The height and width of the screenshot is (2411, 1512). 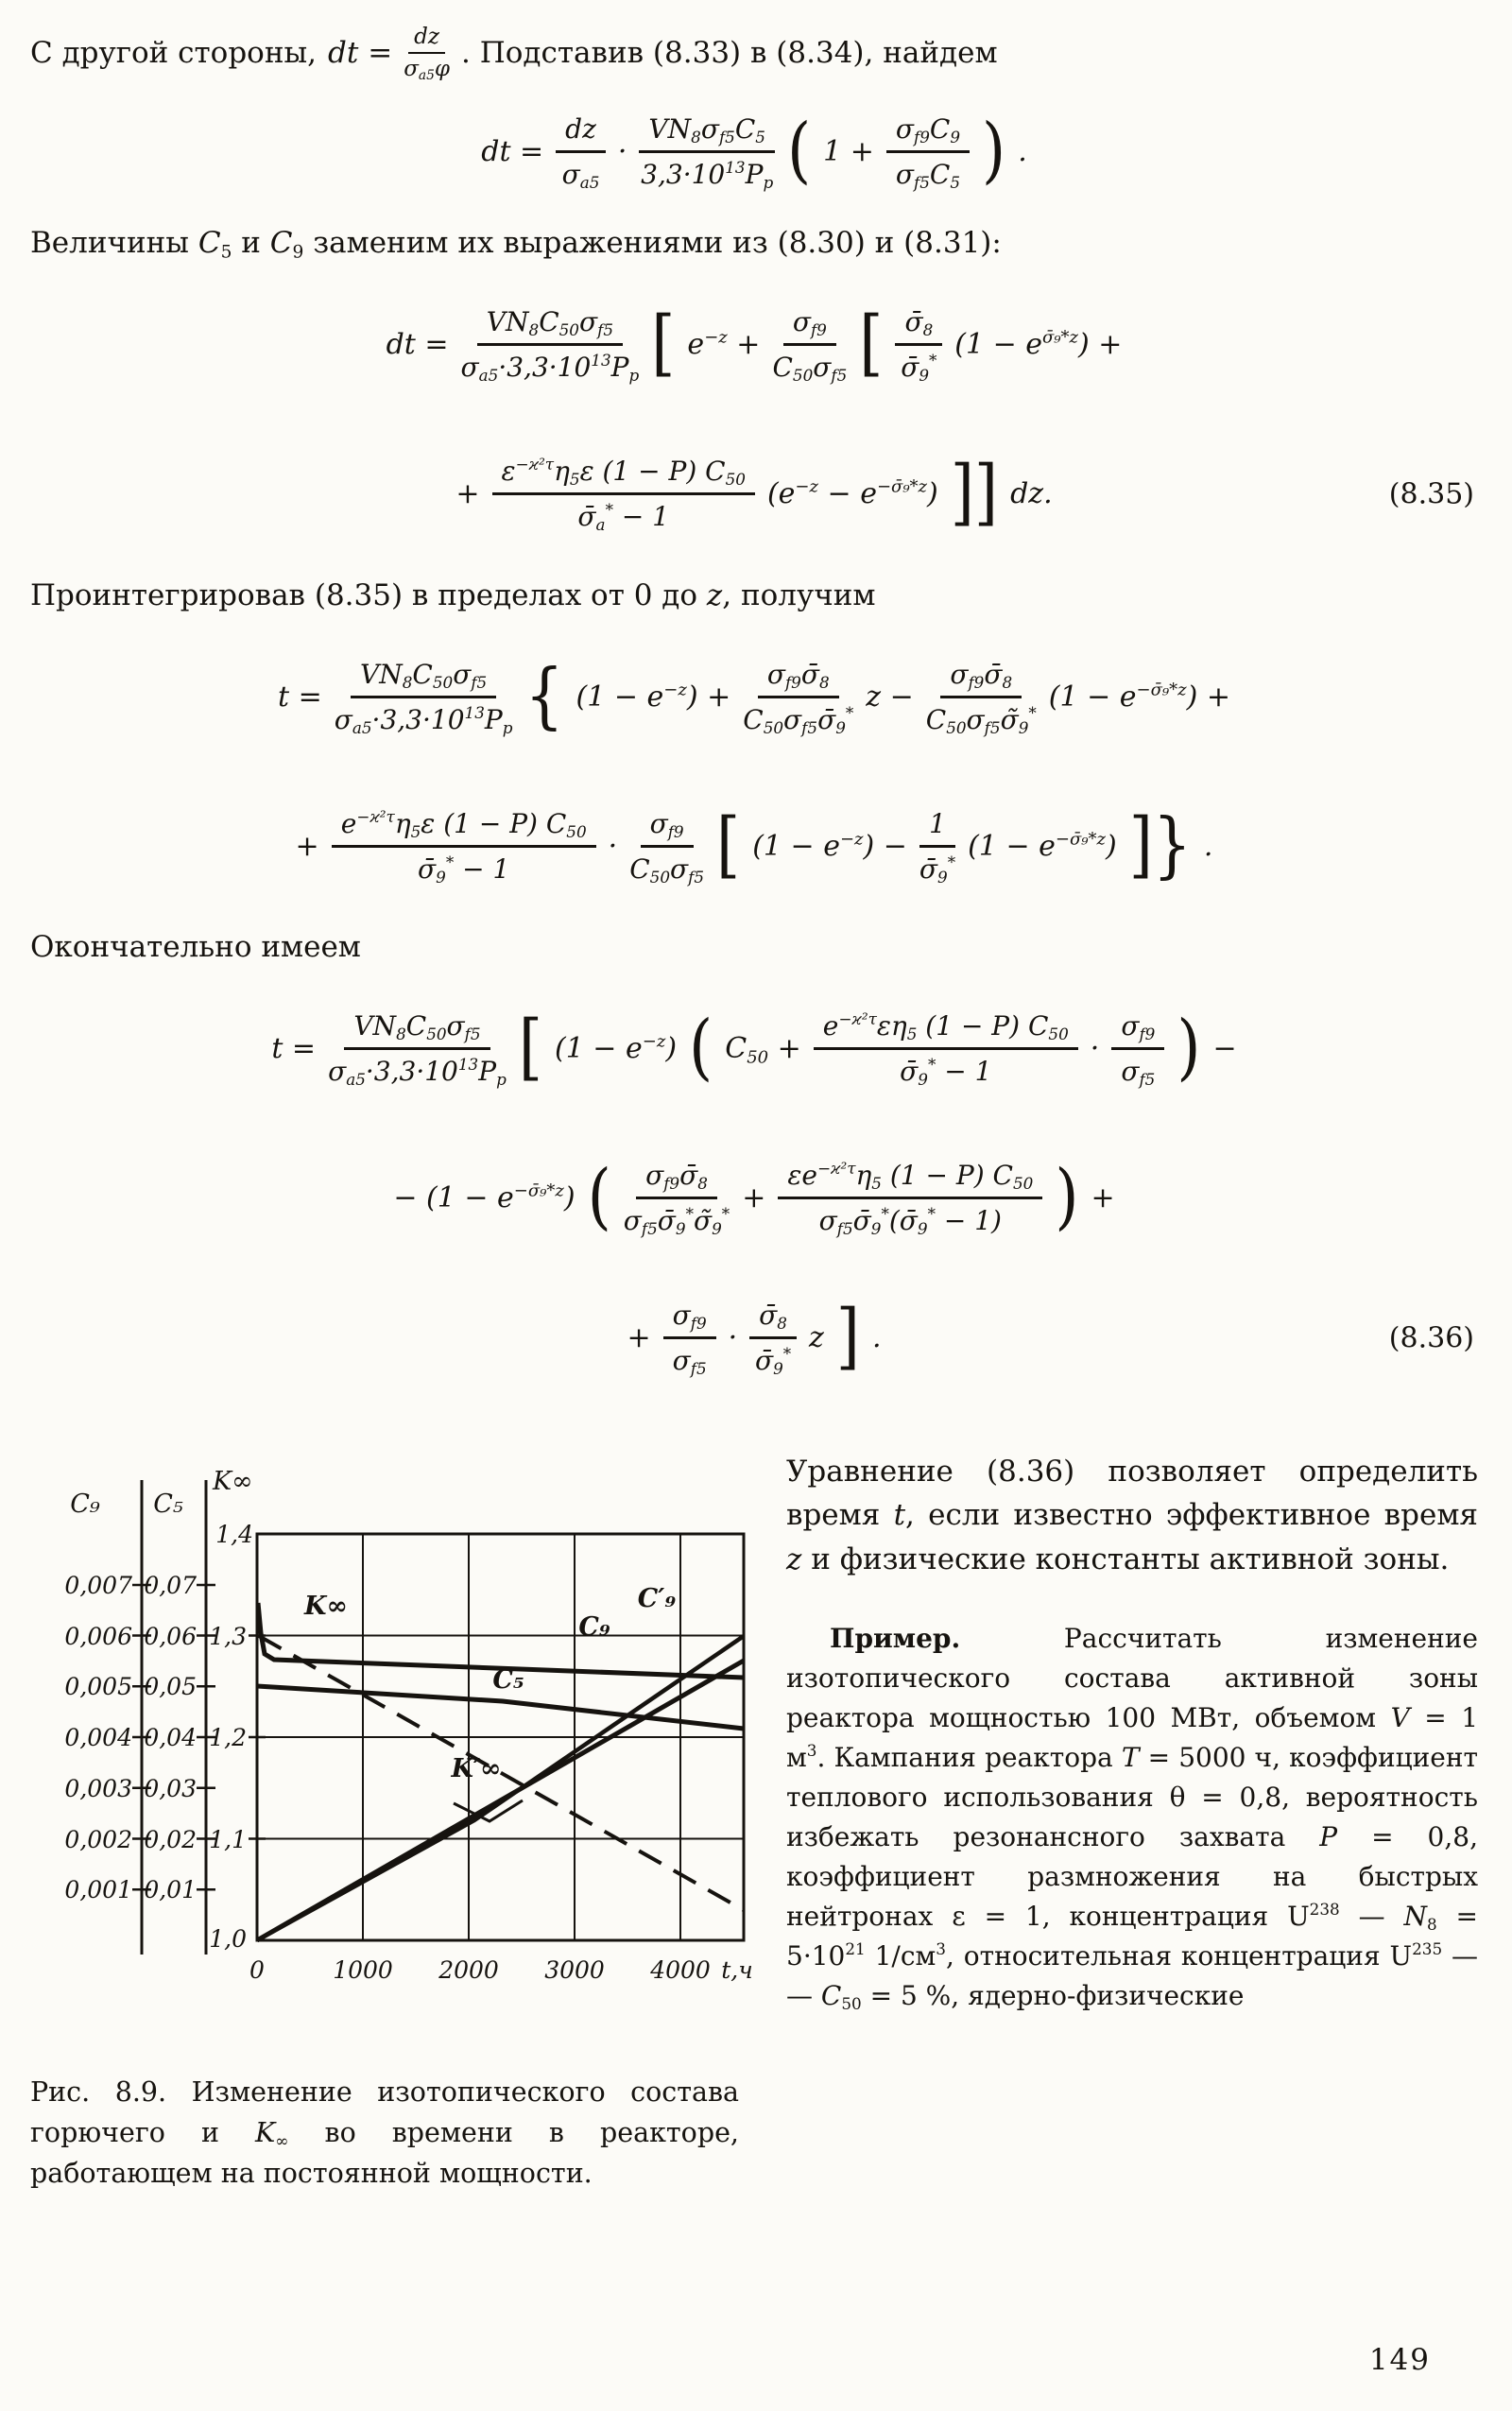 I want to click on axis-title-kinf: K∞, so click(x=232, y=1482).